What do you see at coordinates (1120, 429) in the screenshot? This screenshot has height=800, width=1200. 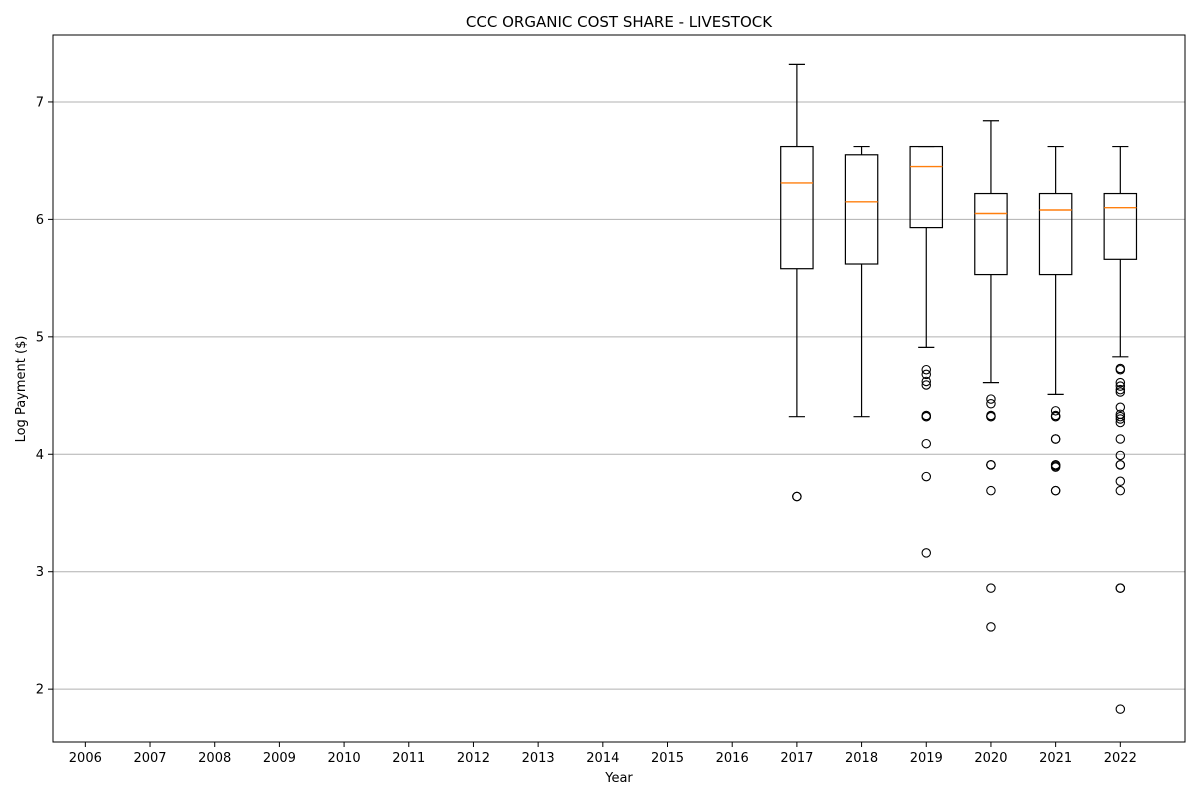 I see `box-2022` at bounding box center [1120, 429].